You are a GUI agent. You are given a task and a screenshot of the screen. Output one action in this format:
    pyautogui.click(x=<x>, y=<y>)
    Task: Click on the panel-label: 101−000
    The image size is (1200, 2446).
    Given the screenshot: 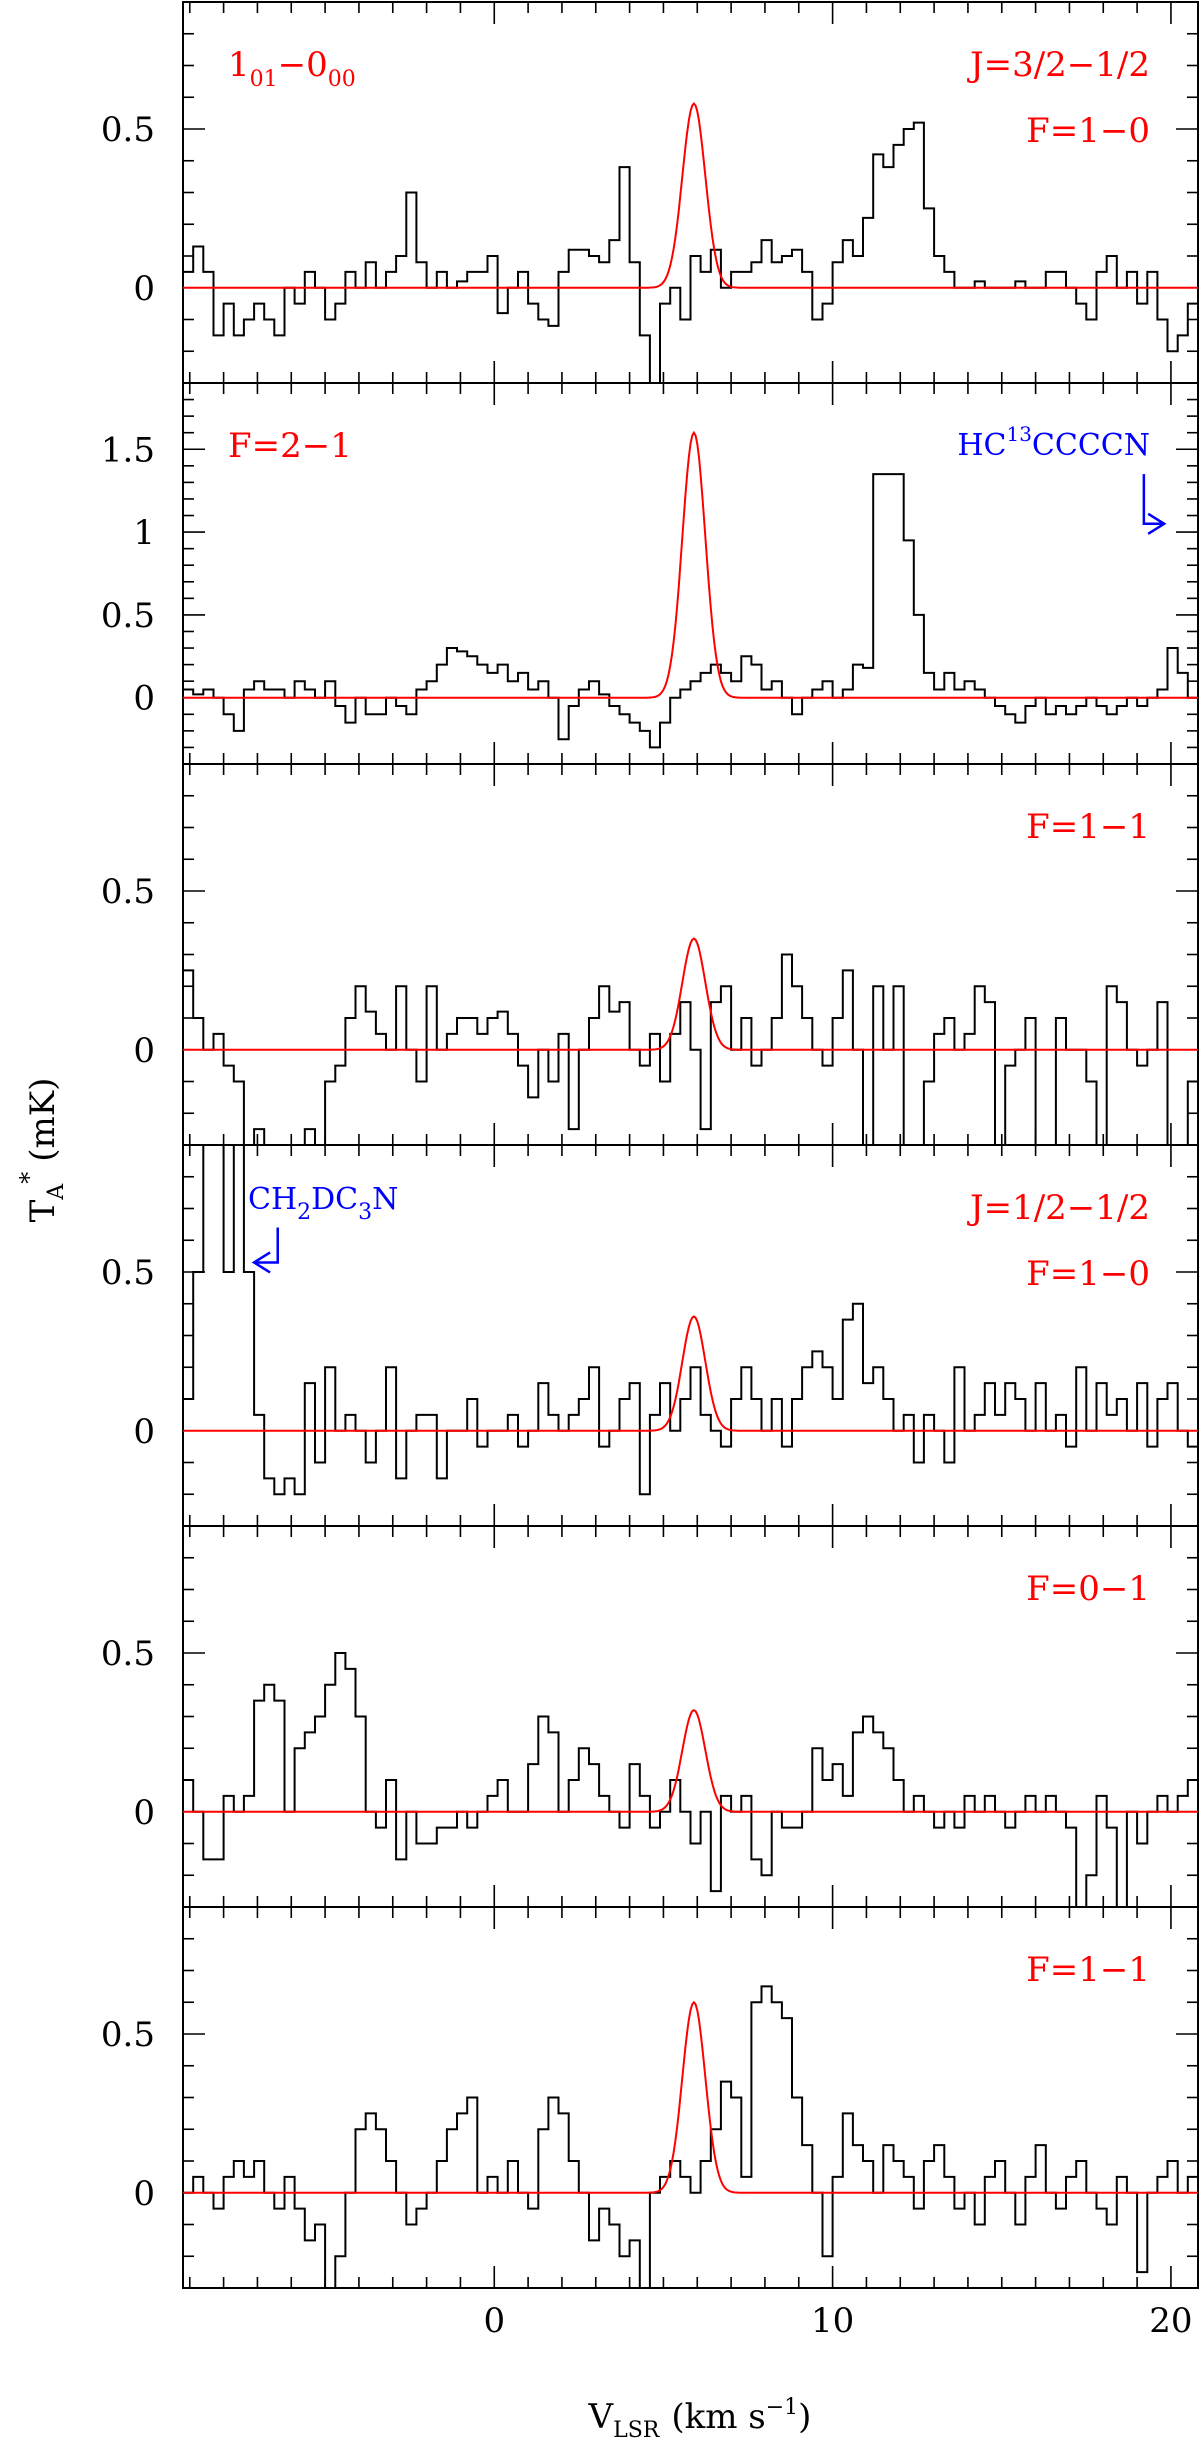 What is the action you would take?
    pyautogui.click(x=292, y=68)
    